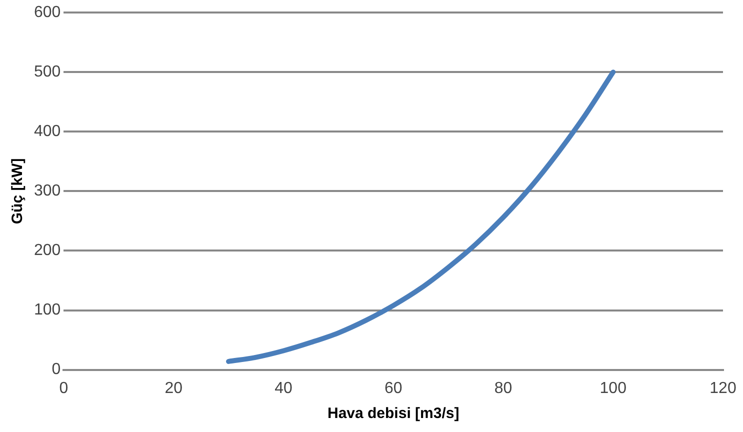 This screenshot has height=432, width=743. What do you see at coordinates (56, 369) in the screenshot?
I see `y-tick-label: 0` at bounding box center [56, 369].